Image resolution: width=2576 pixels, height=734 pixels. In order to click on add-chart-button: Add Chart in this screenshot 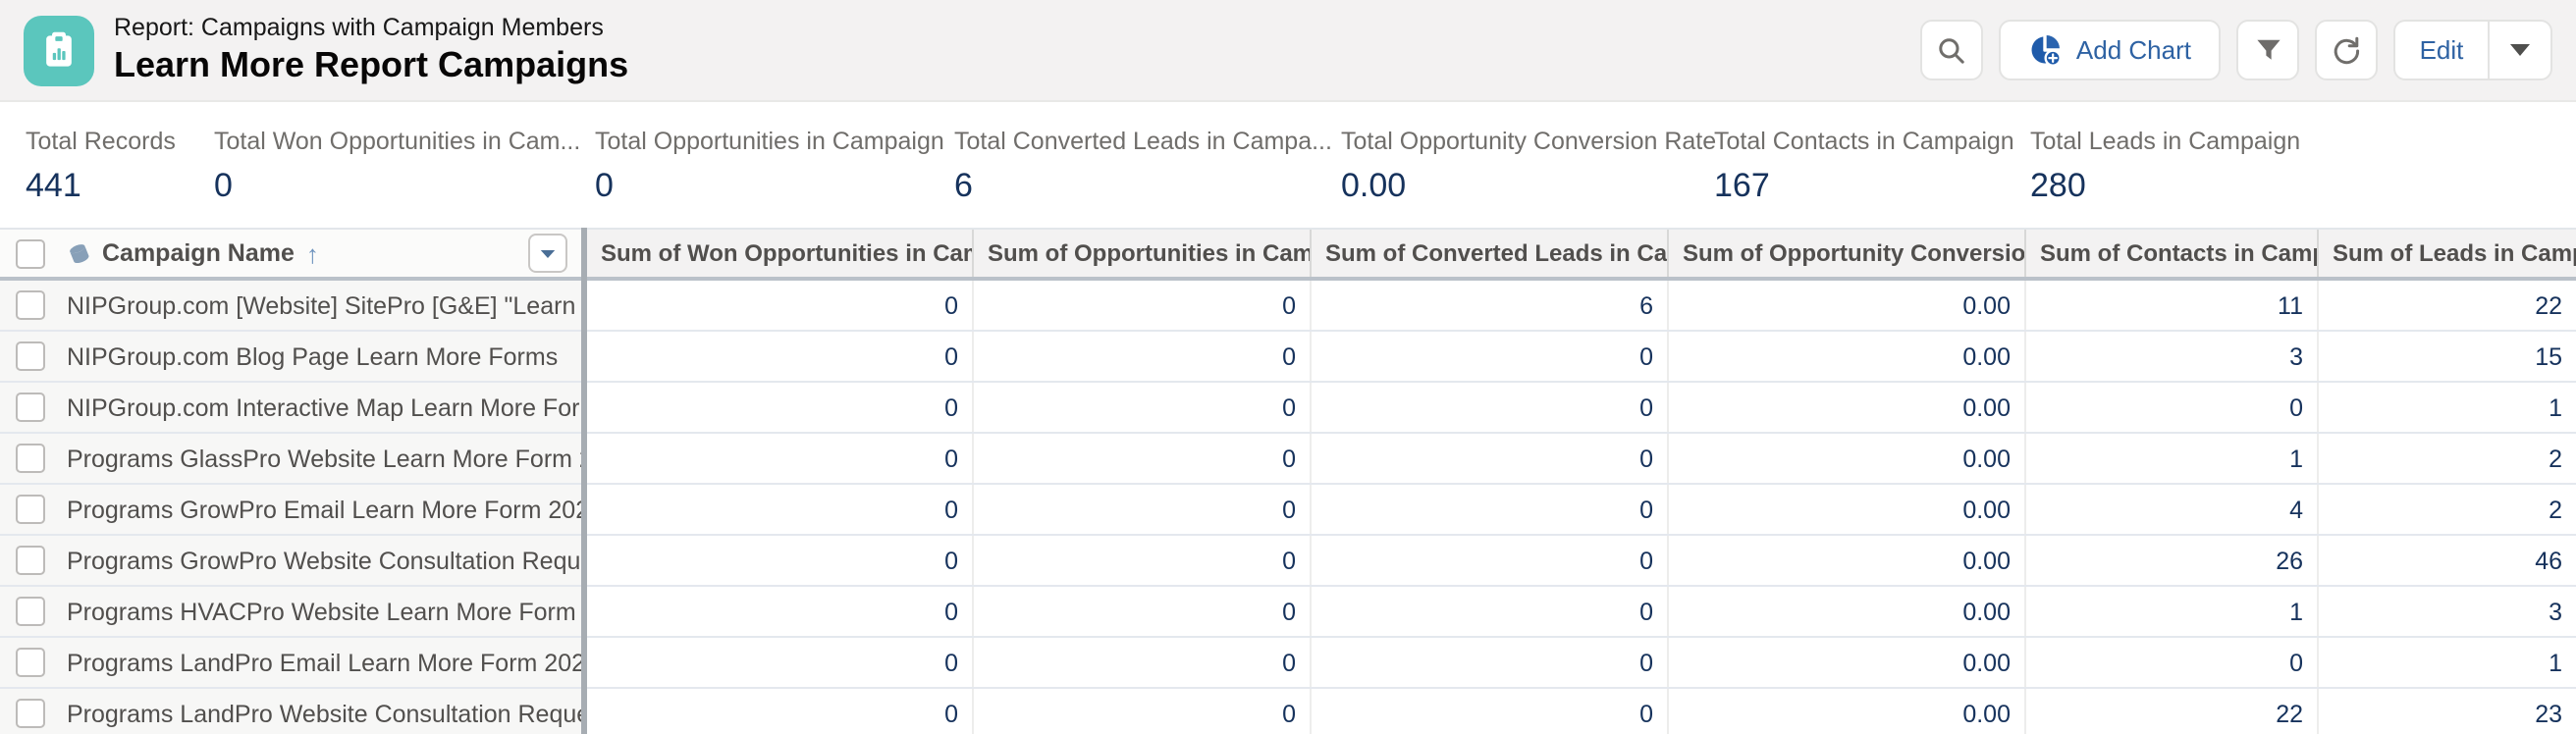, I will do `click(2110, 50)`.